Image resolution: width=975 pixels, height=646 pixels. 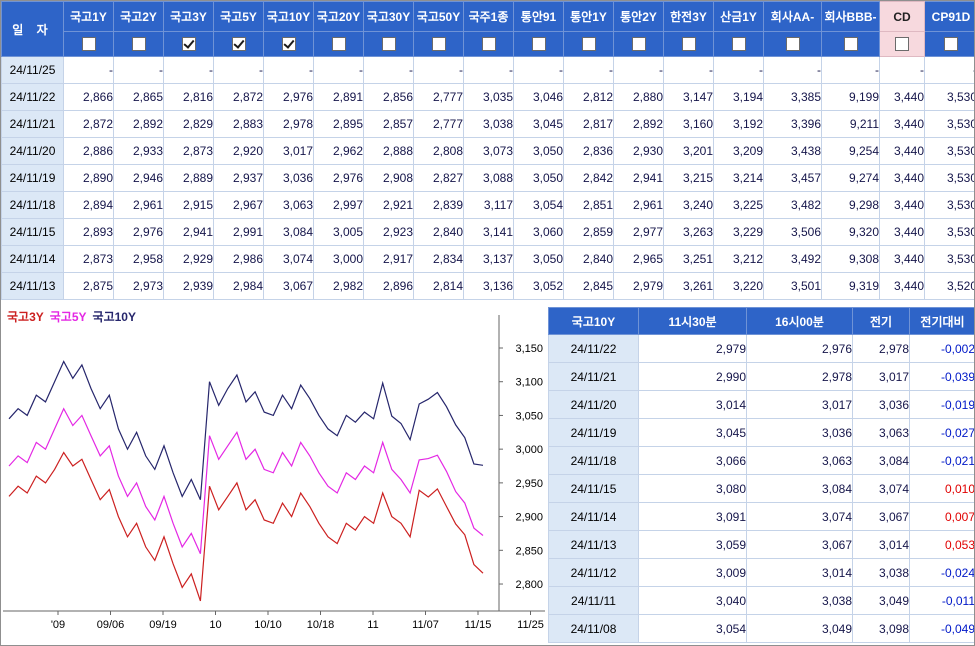 What do you see at coordinates (238, 259) in the screenshot?
I see `value-cell: 2,986` at bounding box center [238, 259].